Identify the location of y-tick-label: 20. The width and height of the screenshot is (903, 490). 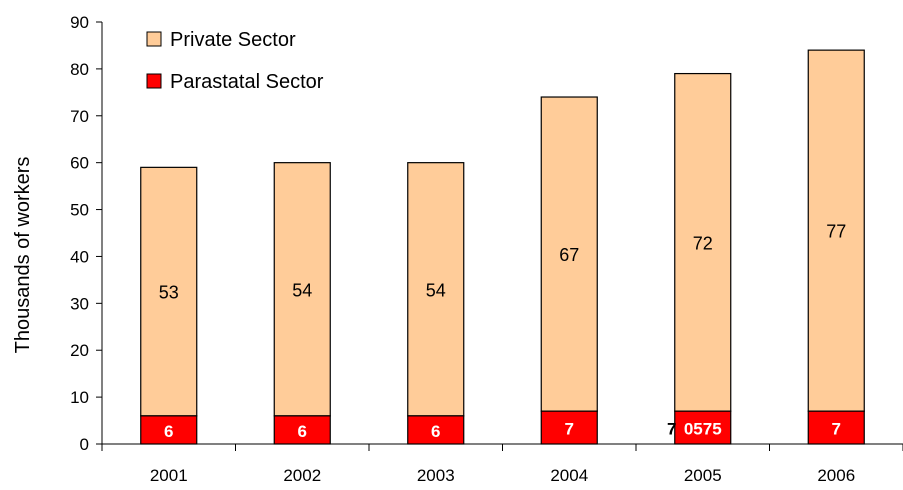
(79, 350).